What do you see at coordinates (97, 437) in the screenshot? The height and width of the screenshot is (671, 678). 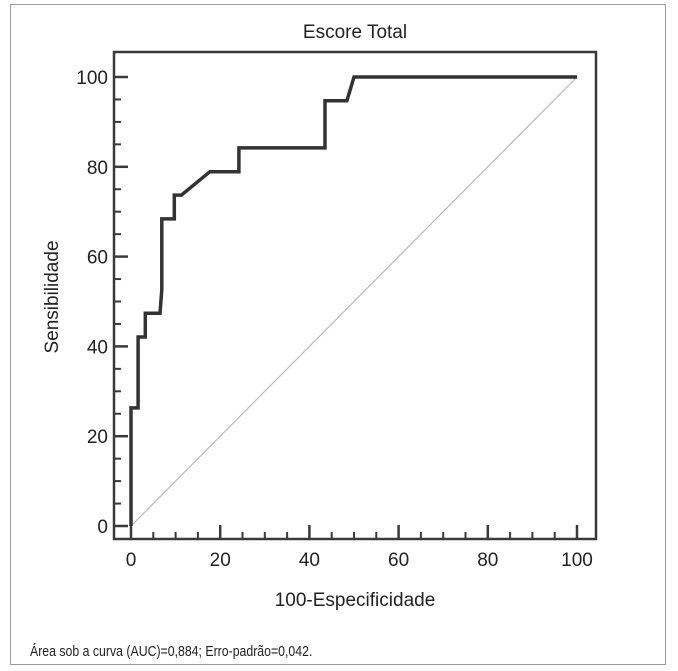 I see `y-tick-label: 20` at bounding box center [97, 437].